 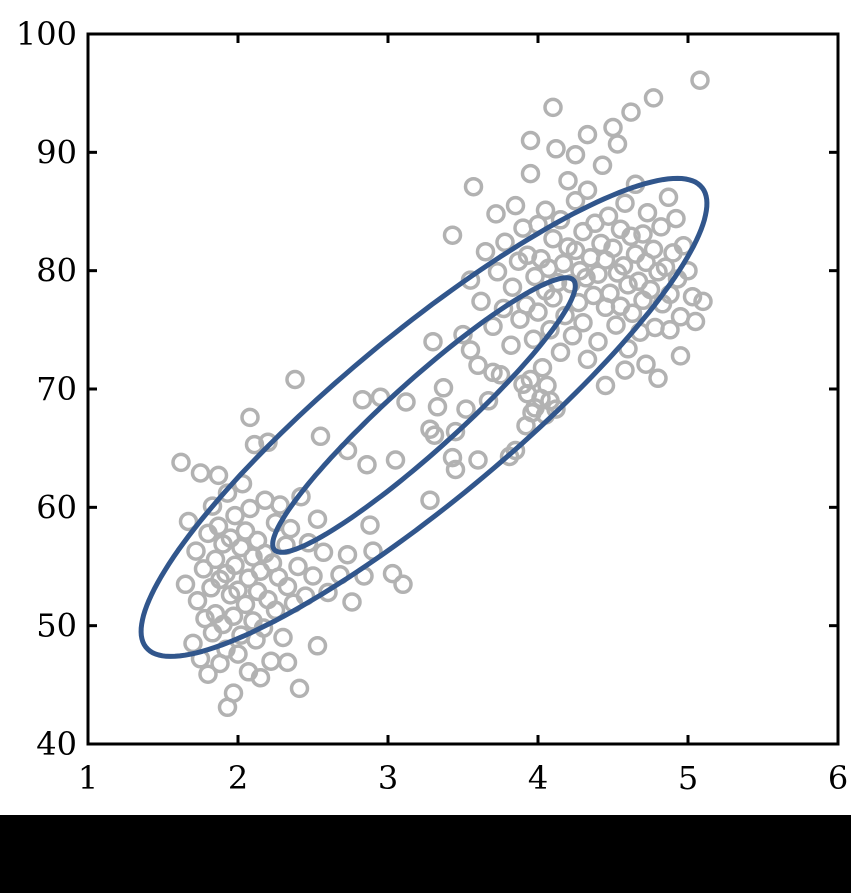 I want to click on x-axis-tick-label: 4, so click(x=538, y=778).